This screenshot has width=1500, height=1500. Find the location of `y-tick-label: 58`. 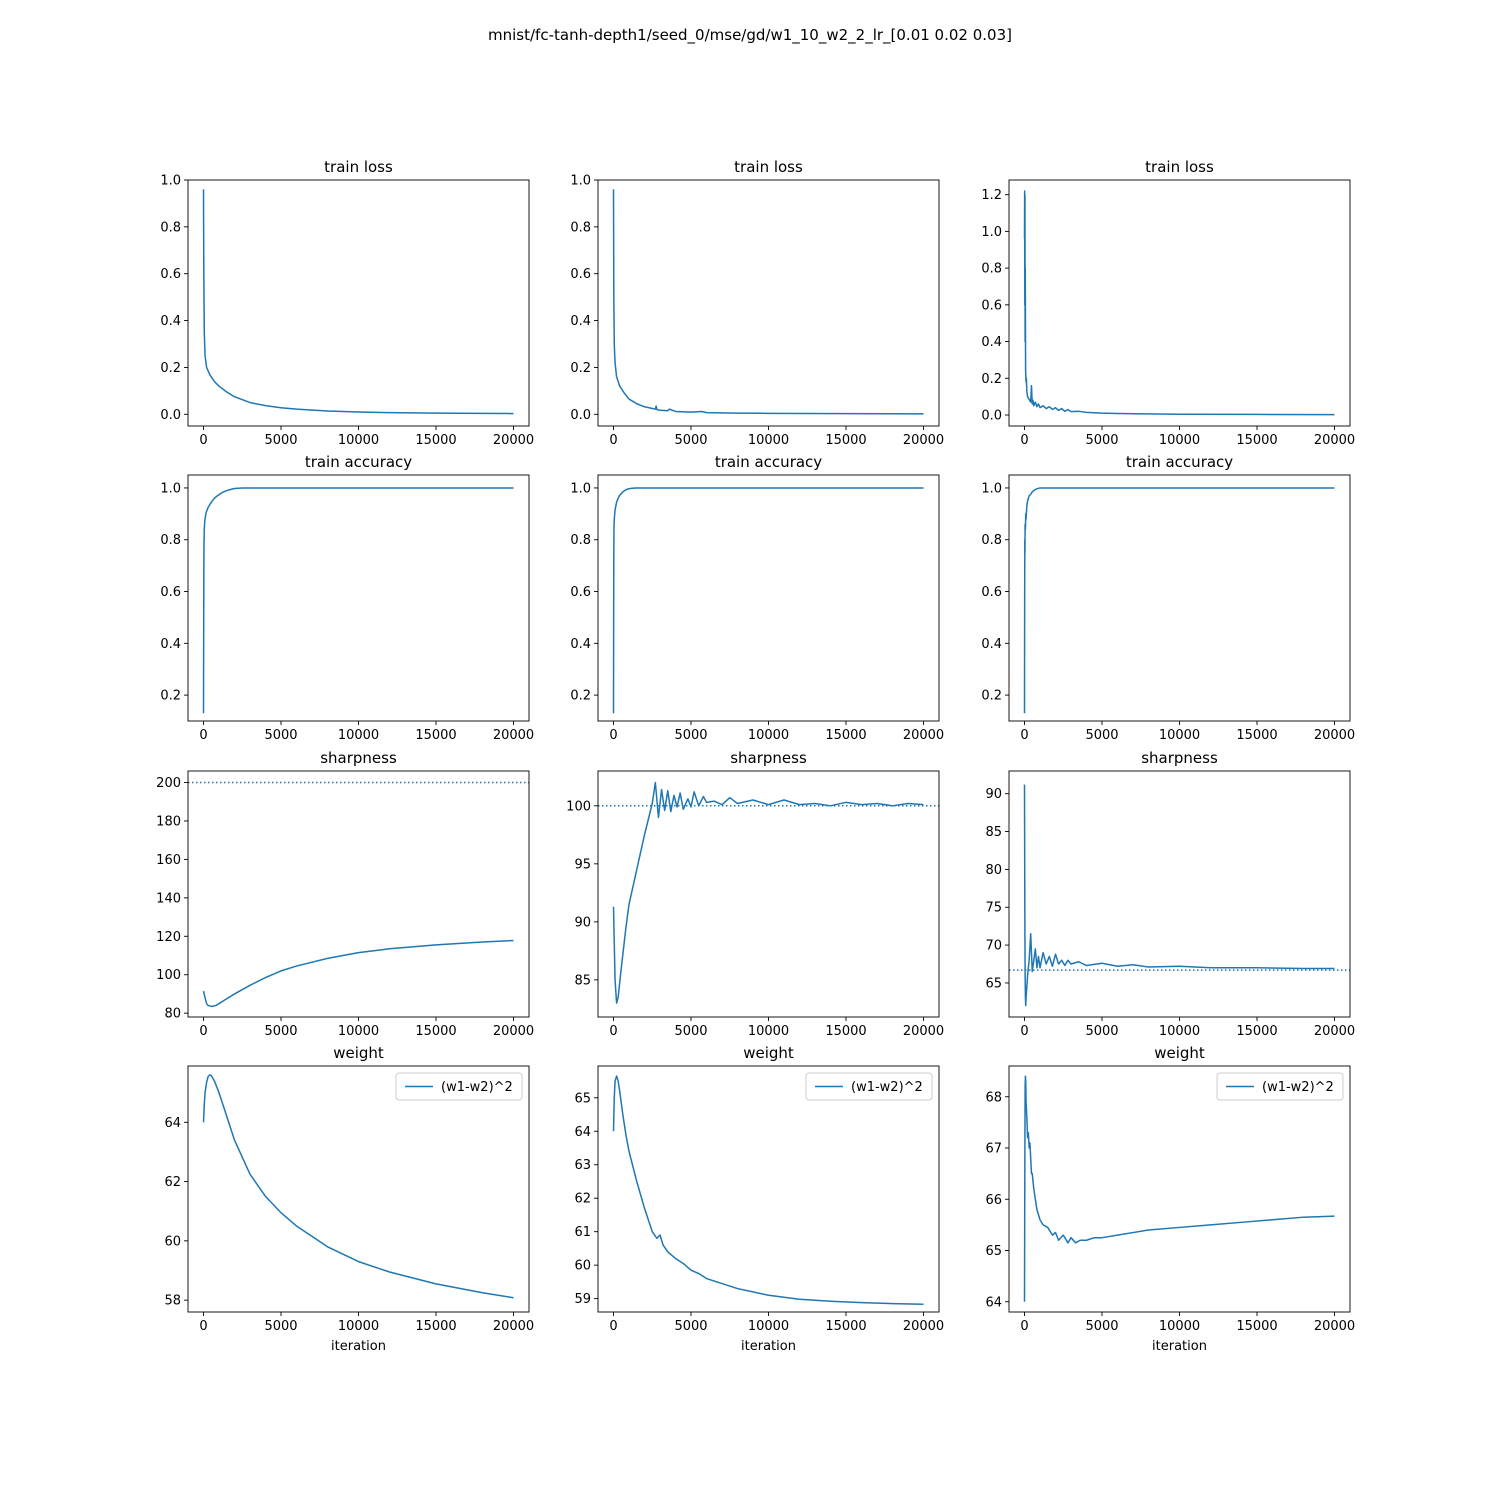

y-tick-label: 58 is located at coordinates (172, 1301).